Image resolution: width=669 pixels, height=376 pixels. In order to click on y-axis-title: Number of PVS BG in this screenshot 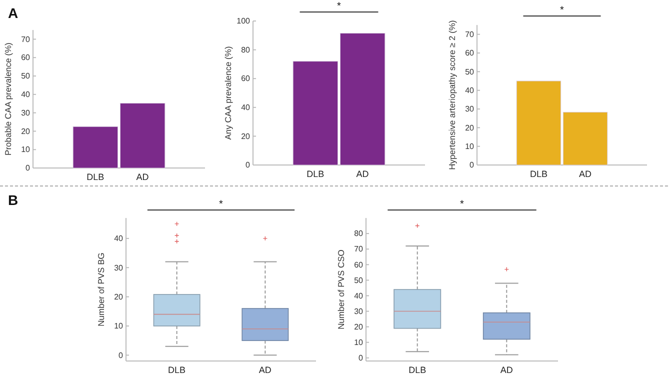, I will do `click(101, 289)`.